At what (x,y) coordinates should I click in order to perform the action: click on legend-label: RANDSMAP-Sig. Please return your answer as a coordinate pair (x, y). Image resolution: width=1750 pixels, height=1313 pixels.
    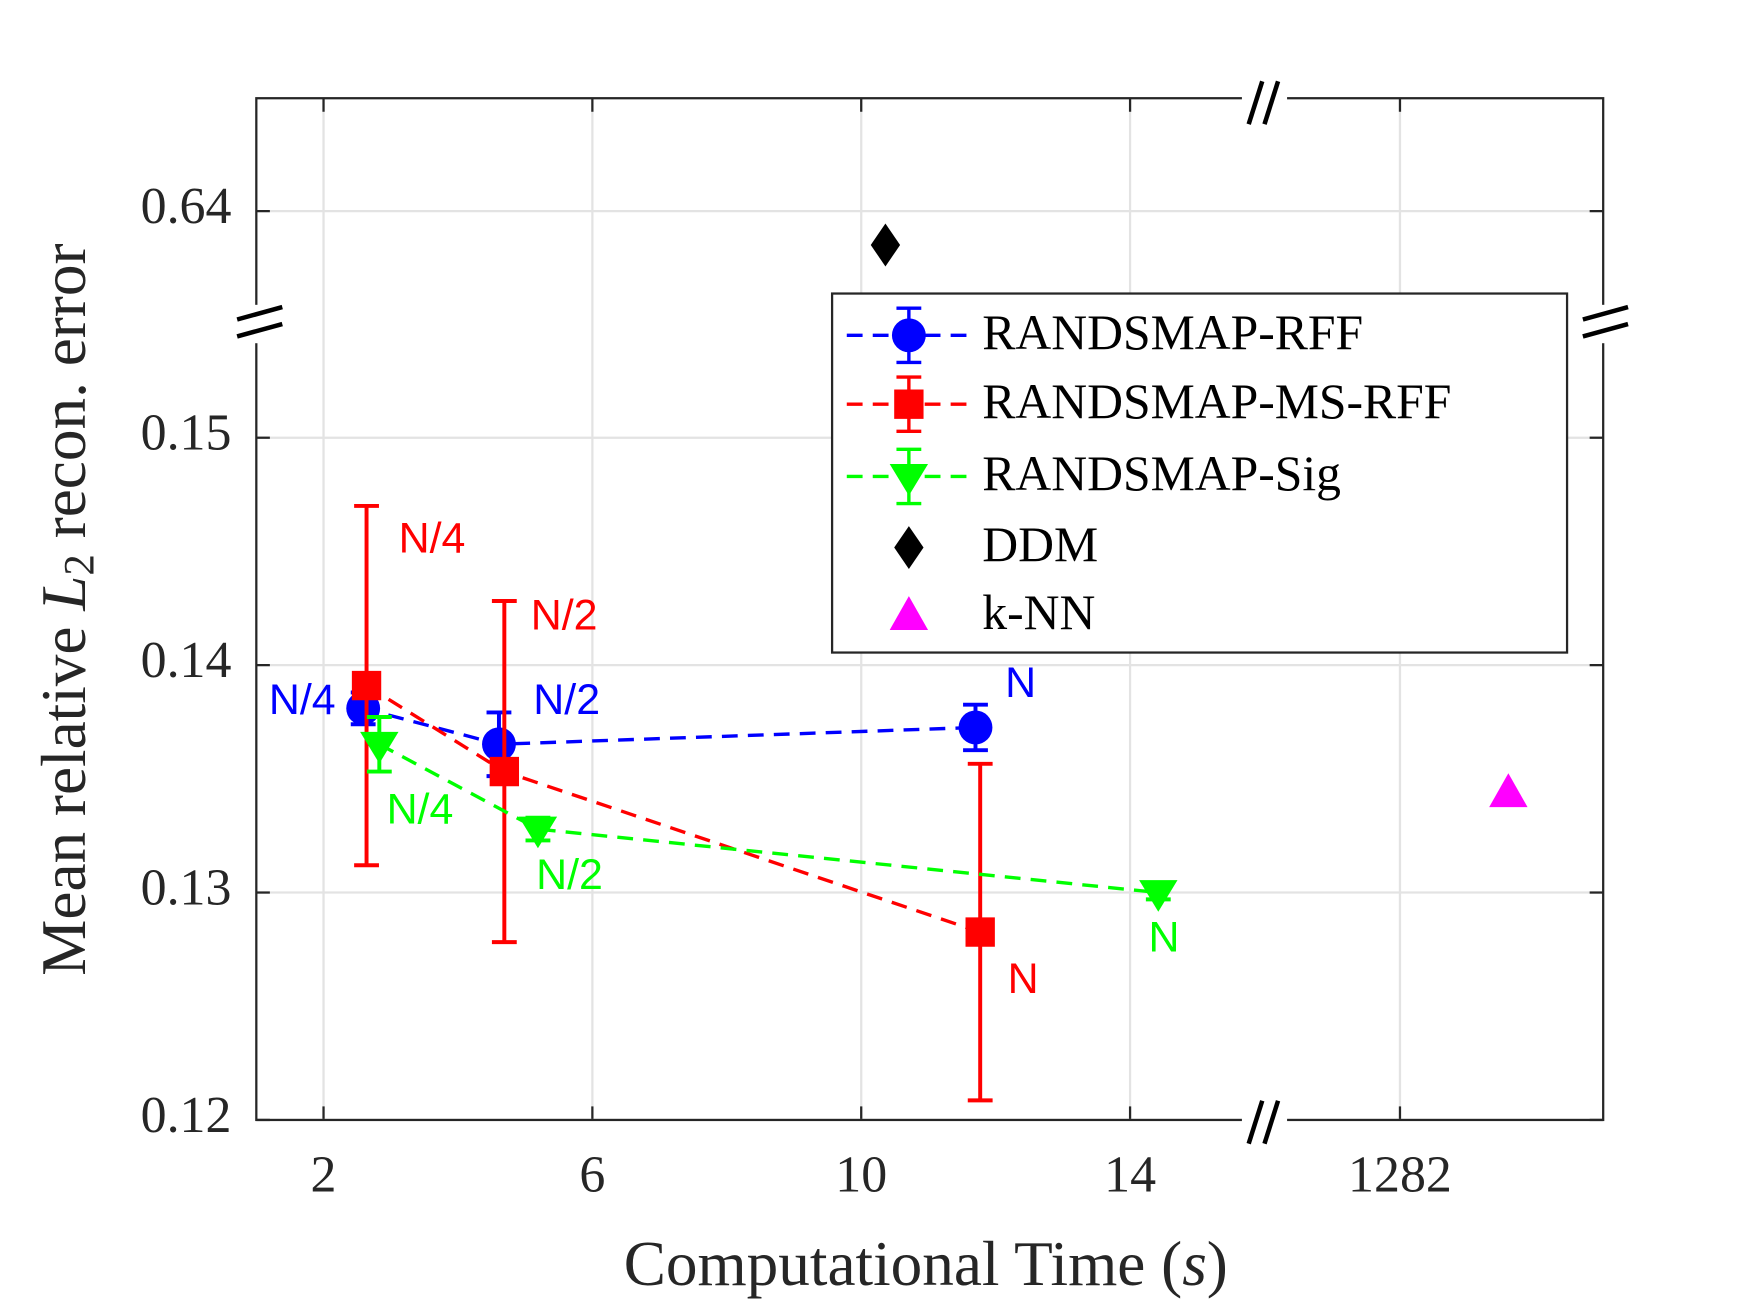
    Looking at the image, I should click on (1161, 473).